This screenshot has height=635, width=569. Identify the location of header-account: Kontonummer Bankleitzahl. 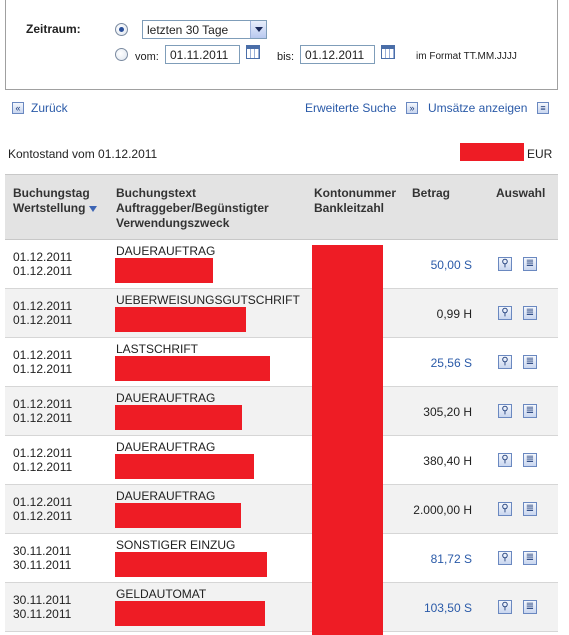
(355, 201).